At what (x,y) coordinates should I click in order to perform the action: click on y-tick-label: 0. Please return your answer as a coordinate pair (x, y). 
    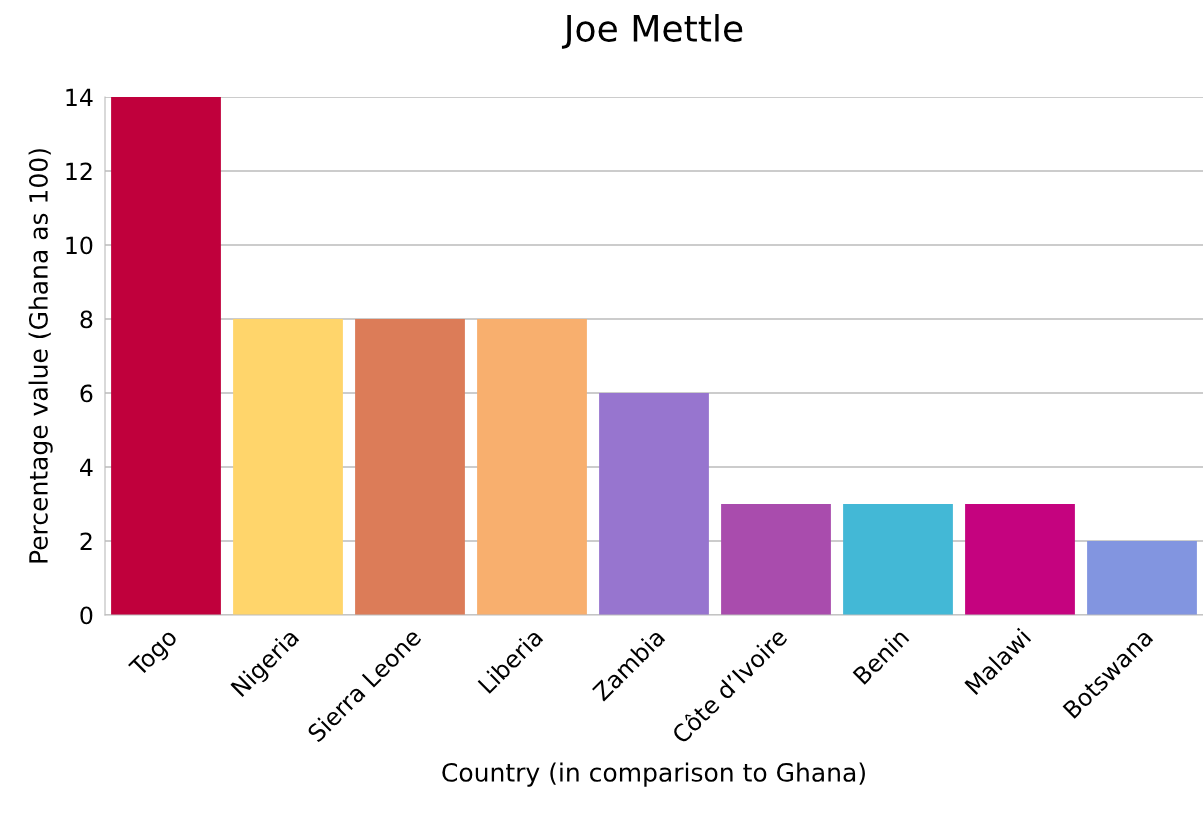
    Looking at the image, I should click on (86, 615).